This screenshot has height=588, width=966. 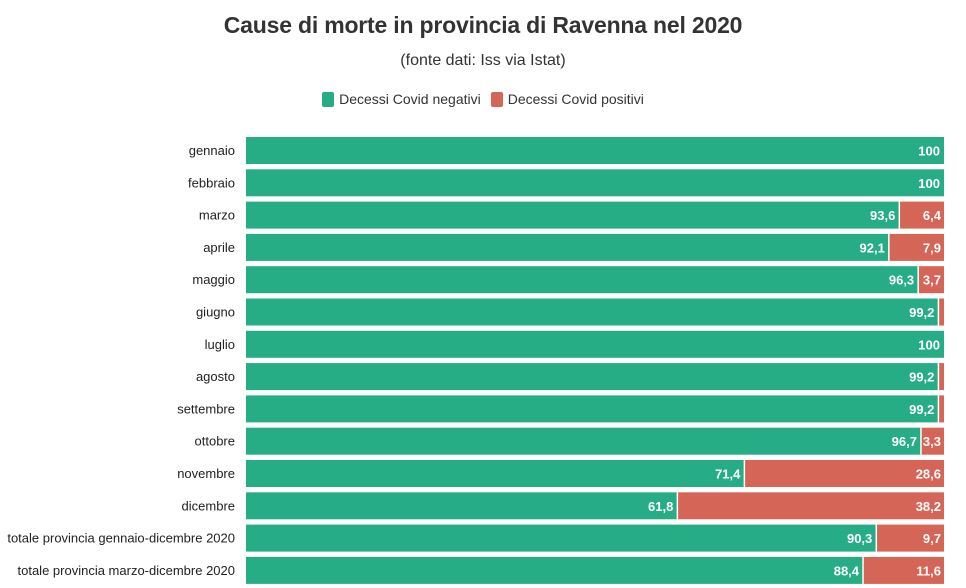 What do you see at coordinates (215, 441) in the screenshot?
I see `category-label: ottobre` at bounding box center [215, 441].